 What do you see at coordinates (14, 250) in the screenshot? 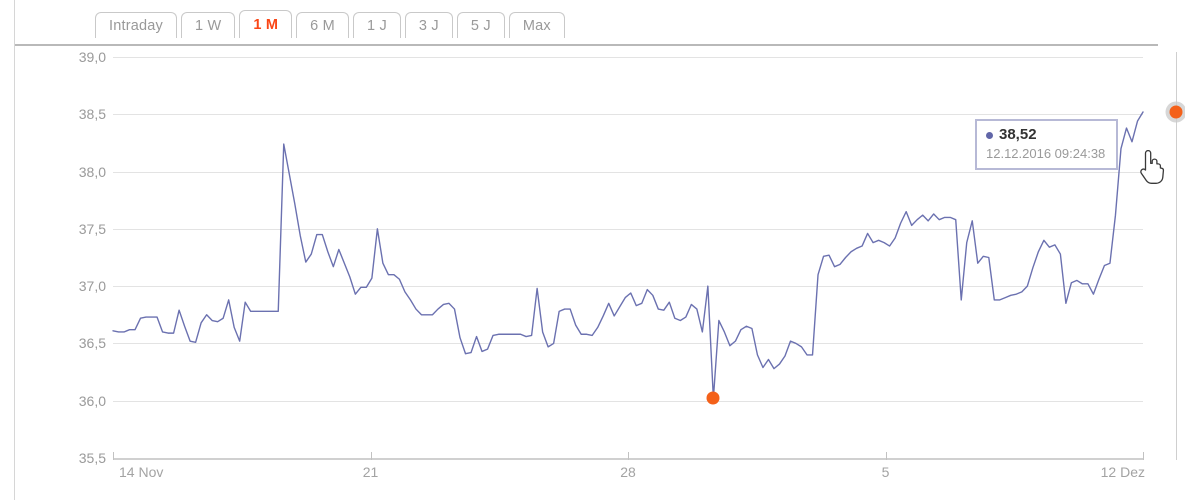
I see `page-left-border` at bounding box center [14, 250].